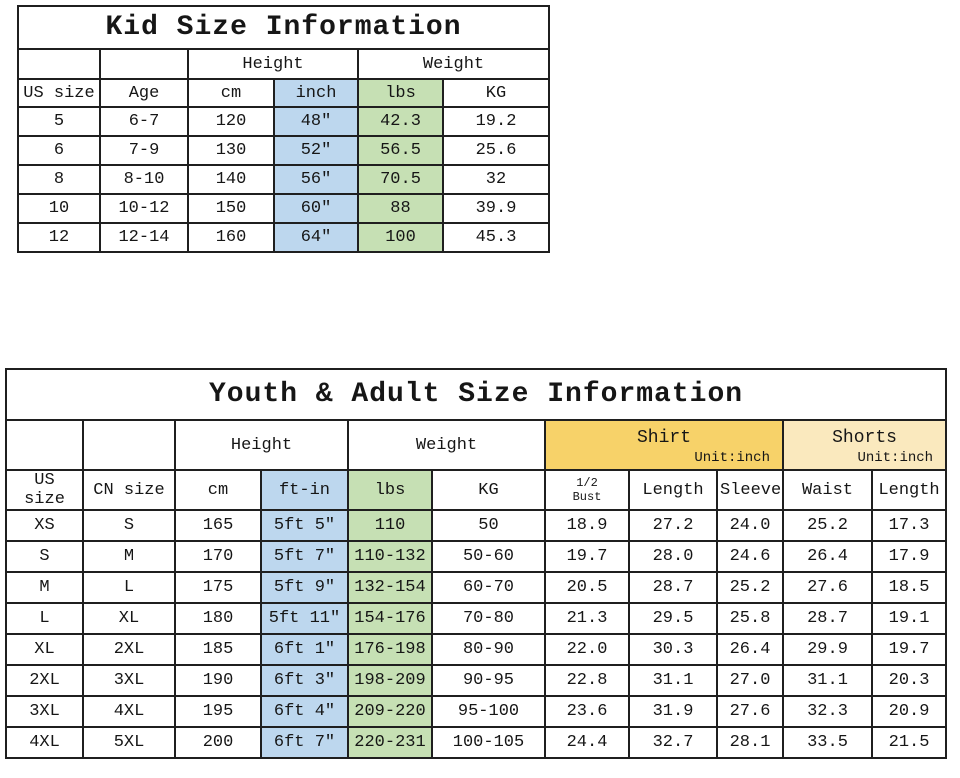  I want to click on table-cell: 110, so click(390, 525).